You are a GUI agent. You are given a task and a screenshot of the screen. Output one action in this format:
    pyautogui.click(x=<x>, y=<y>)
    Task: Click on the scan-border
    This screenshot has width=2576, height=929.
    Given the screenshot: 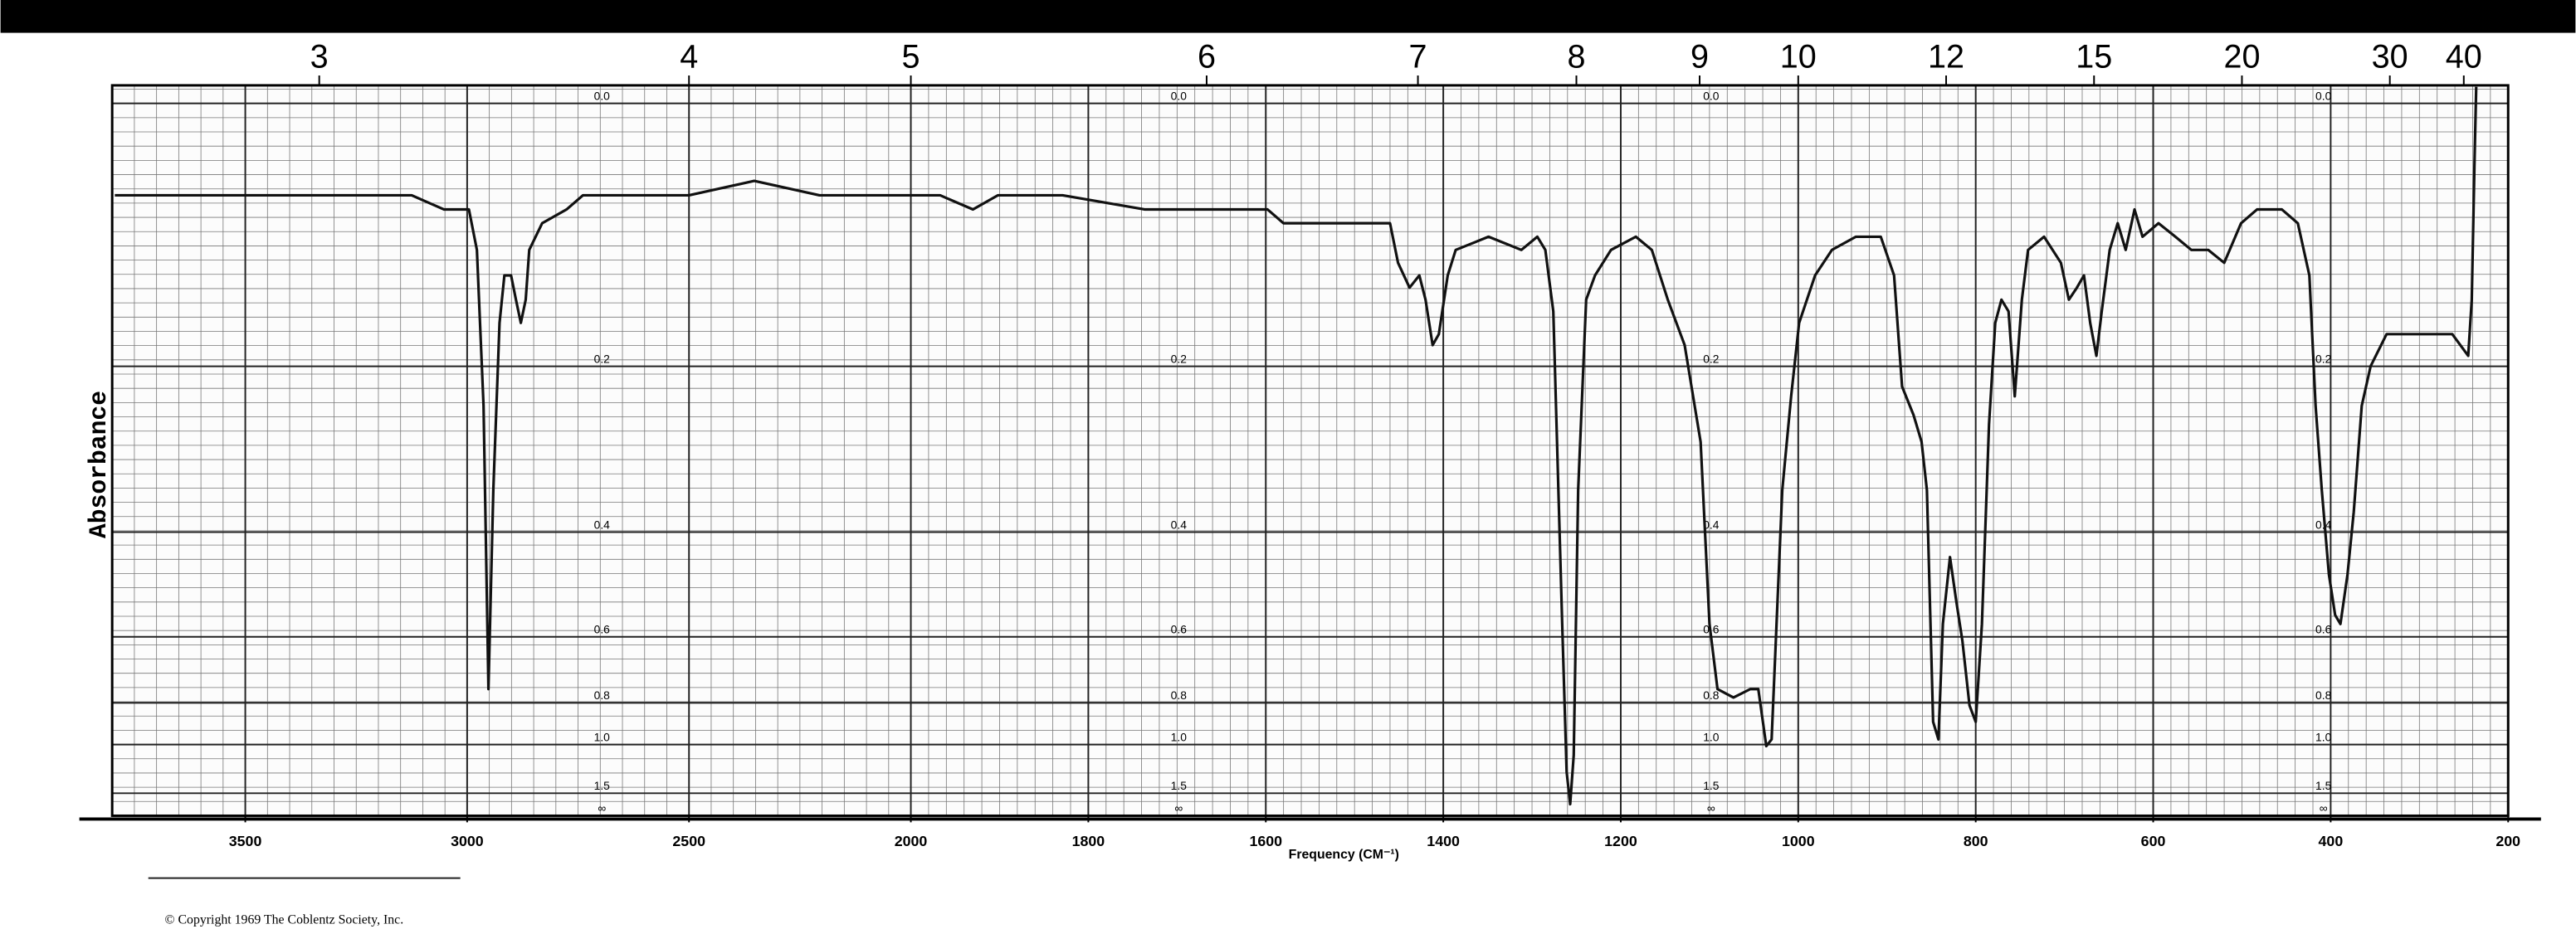 What is the action you would take?
    pyautogui.click(x=1288, y=16)
    